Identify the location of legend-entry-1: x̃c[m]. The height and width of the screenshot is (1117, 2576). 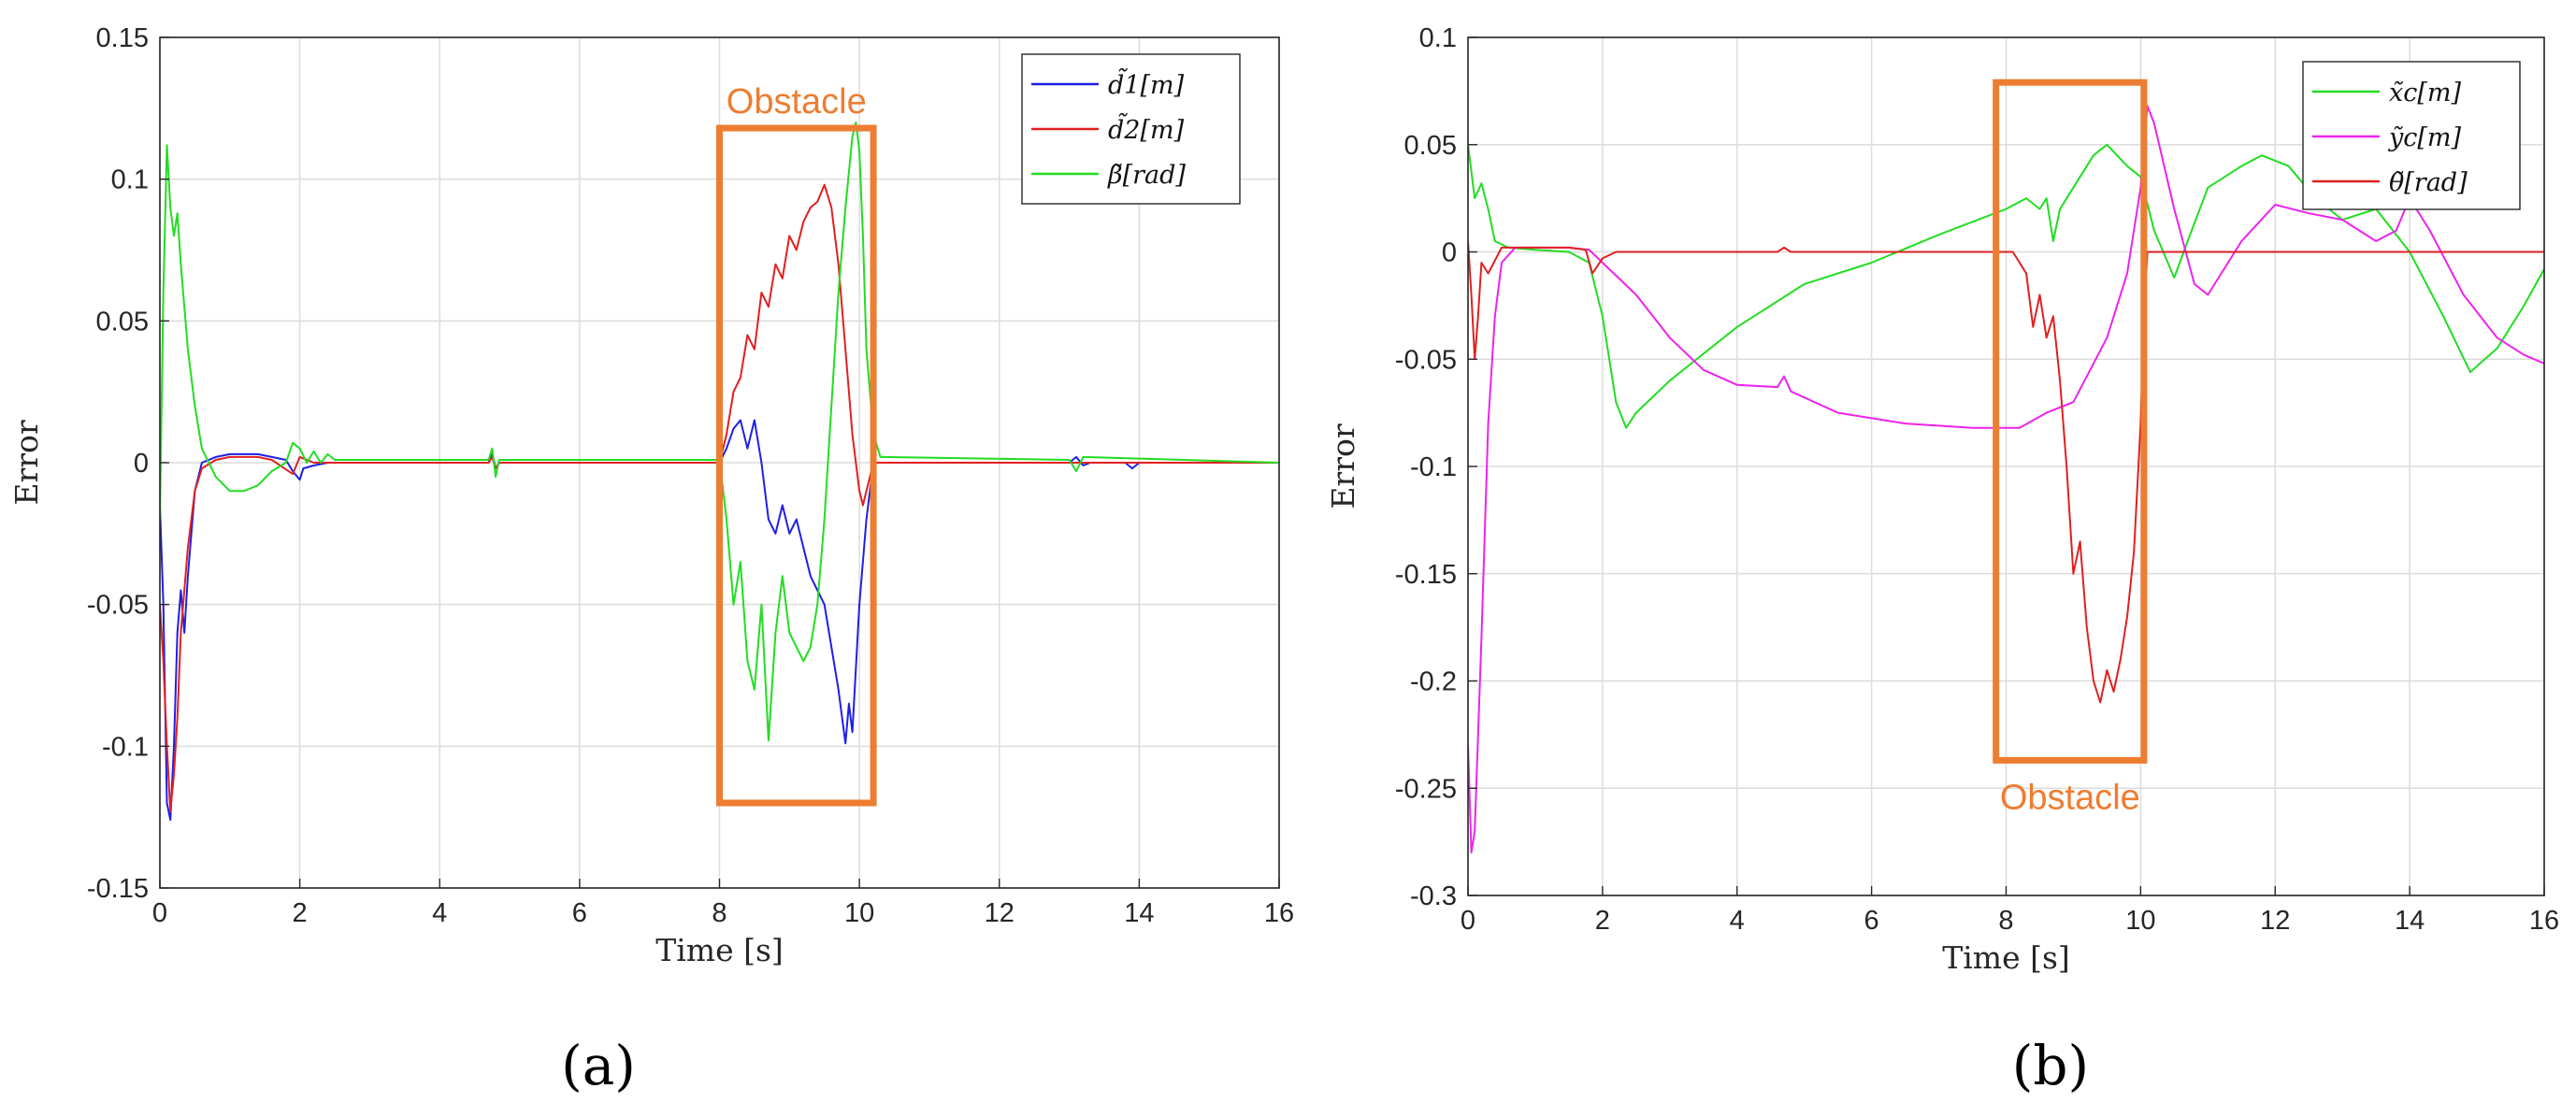
(2425, 93).